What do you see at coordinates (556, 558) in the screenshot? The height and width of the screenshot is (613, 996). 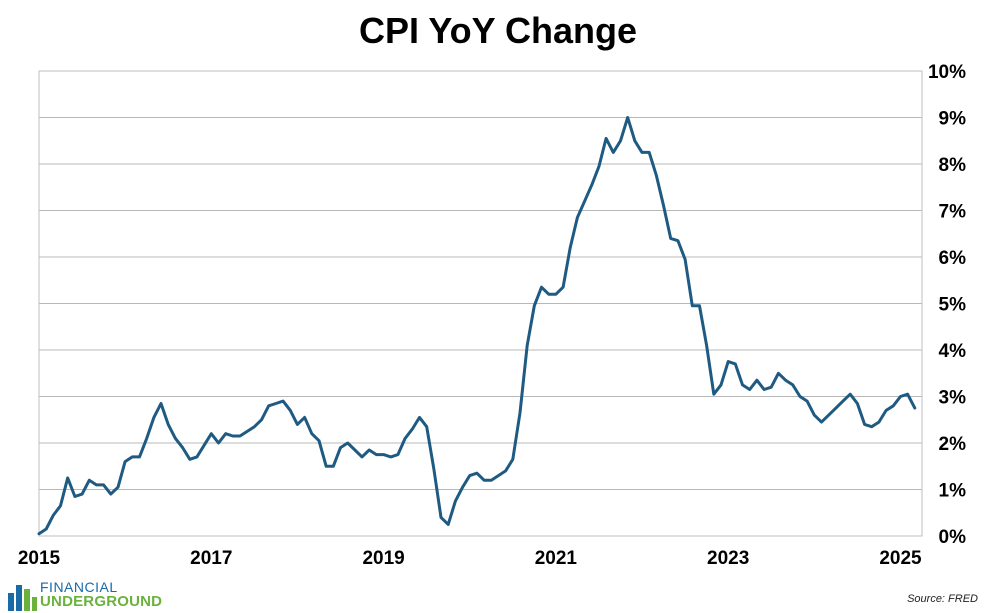 I see `x-tick-label: 2021` at bounding box center [556, 558].